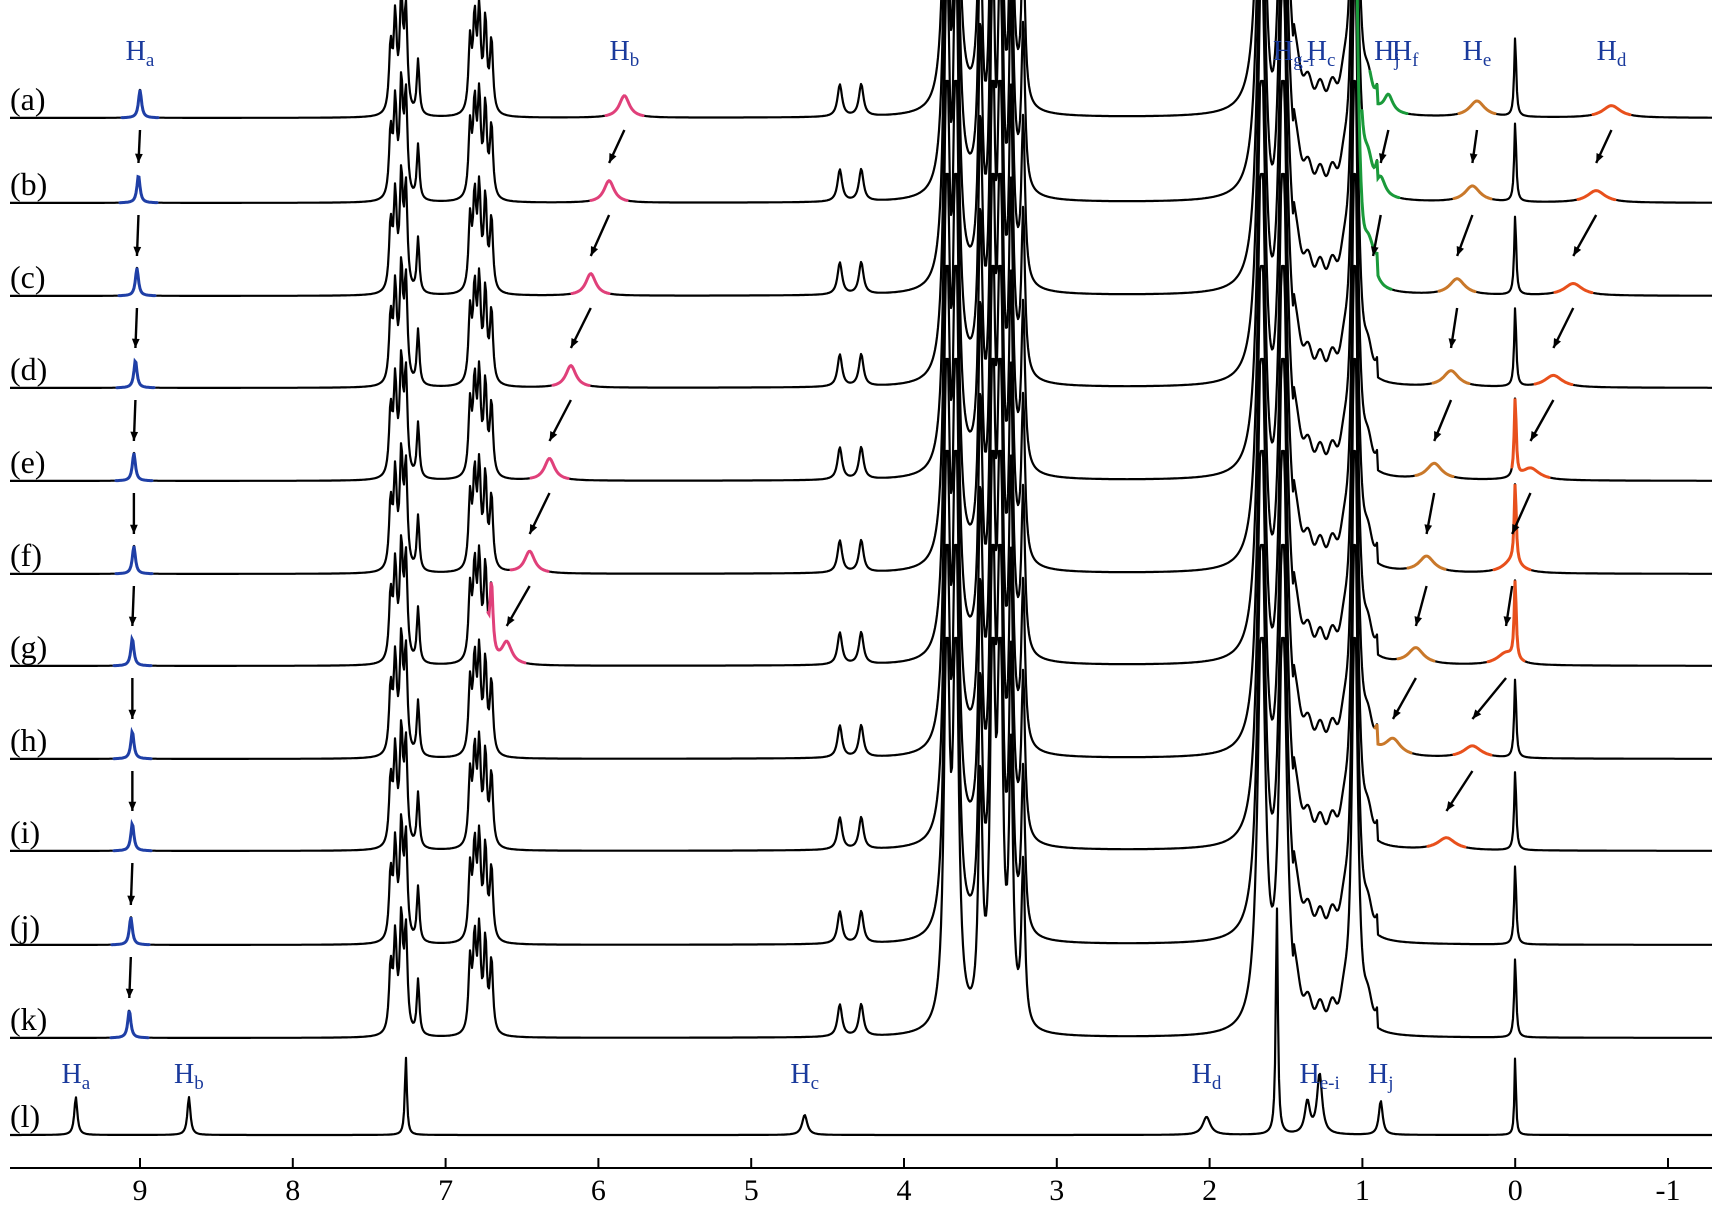 This screenshot has height=1210, width=1716. Describe the element at coordinates (140, 1190) in the screenshot. I see `x-tick-label: 9` at that location.